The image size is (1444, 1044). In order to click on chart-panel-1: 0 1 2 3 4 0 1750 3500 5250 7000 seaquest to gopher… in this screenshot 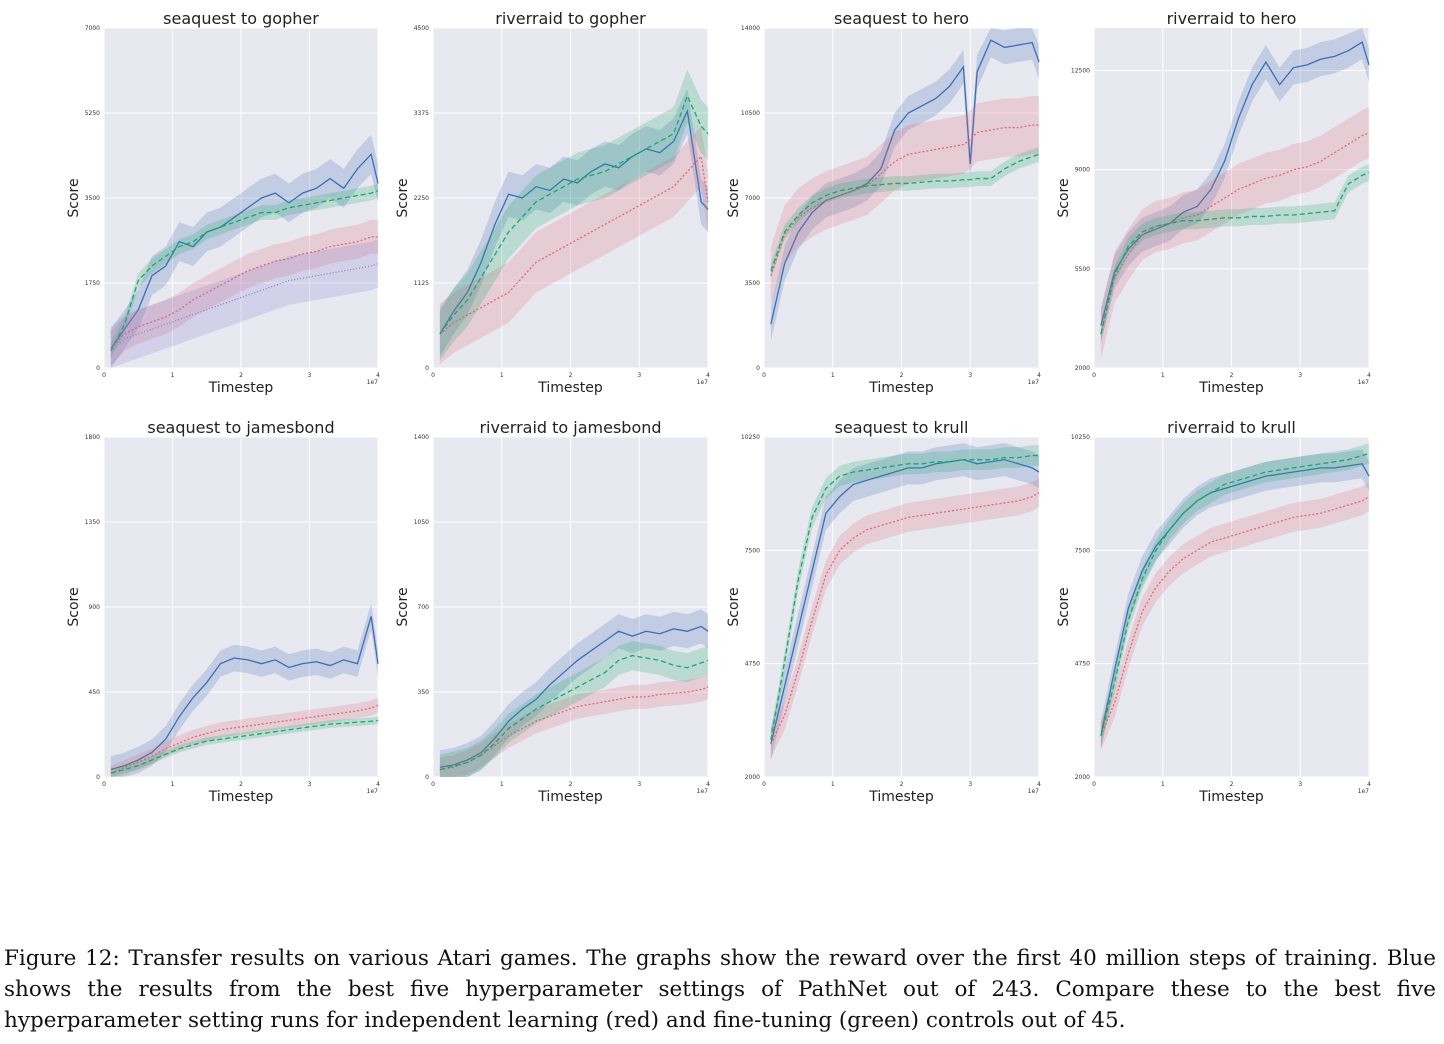, I will do `click(223, 202)`.